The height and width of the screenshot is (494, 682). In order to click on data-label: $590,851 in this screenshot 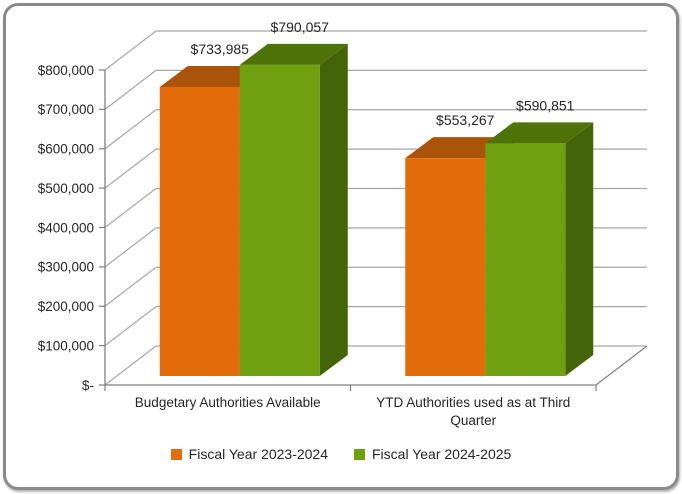, I will do `click(545, 105)`.